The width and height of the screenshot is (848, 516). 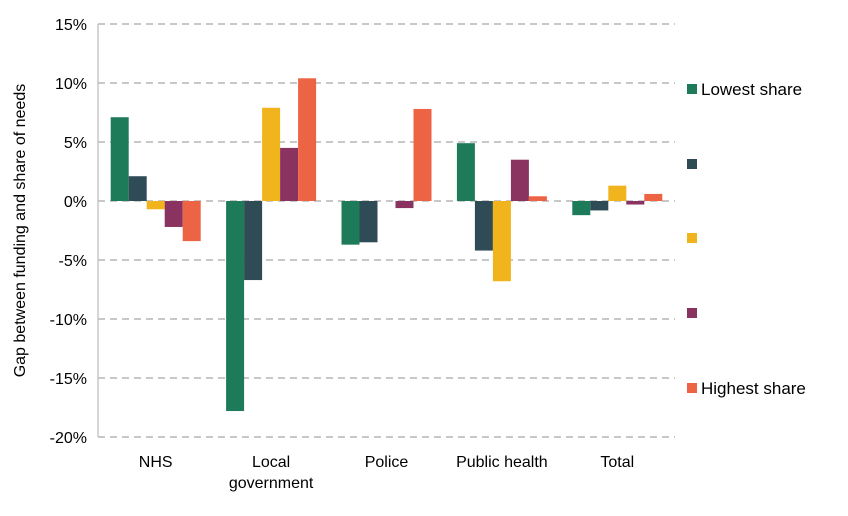 I want to click on x-category-label: NHS, so click(x=156, y=462).